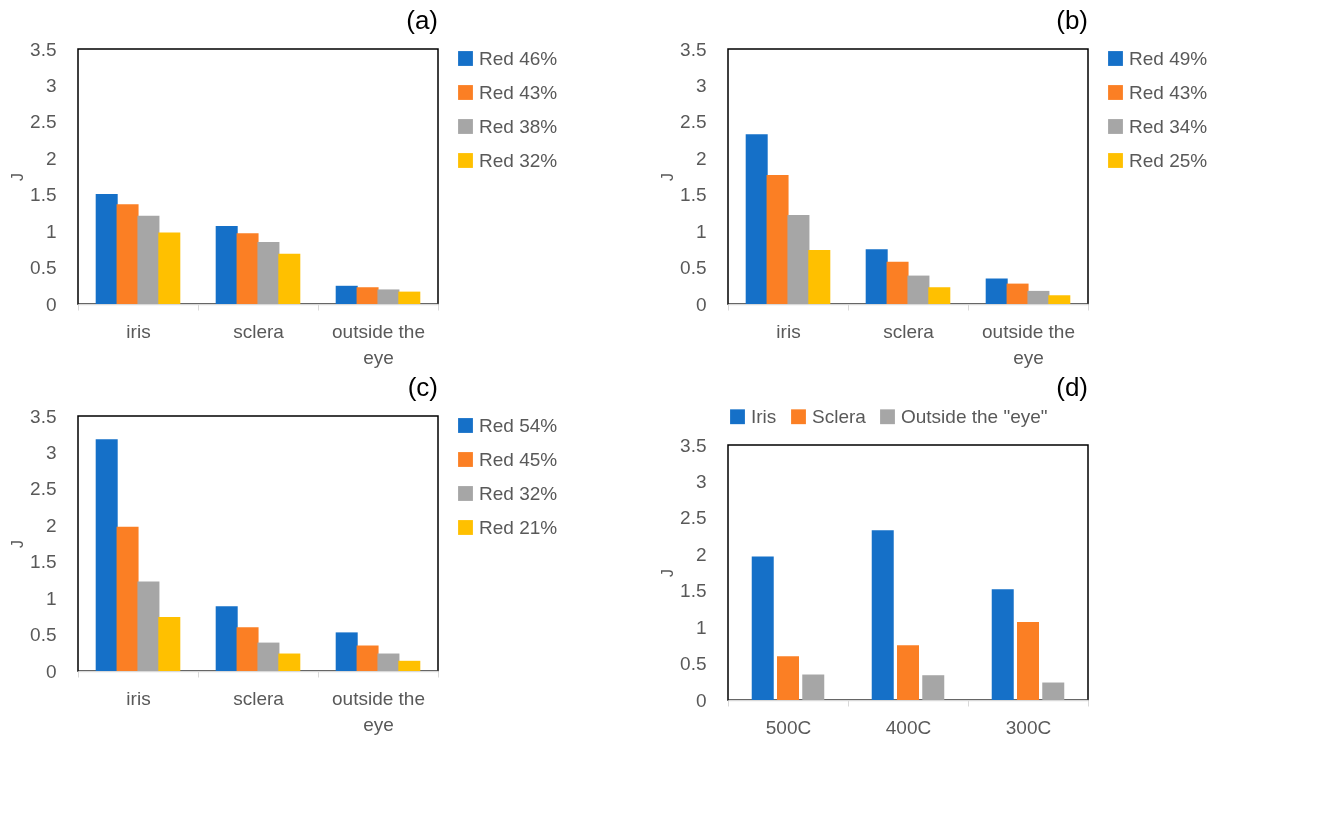 This screenshot has width=1317, height=839. Describe the element at coordinates (518, 527) in the screenshot. I see `legend-label: Red 21%` at that location.